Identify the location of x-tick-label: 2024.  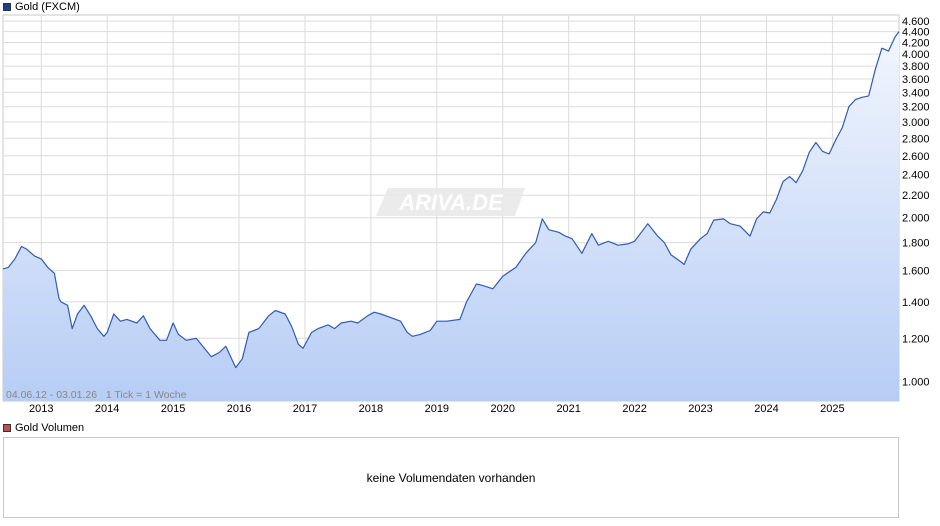
(766, 409).